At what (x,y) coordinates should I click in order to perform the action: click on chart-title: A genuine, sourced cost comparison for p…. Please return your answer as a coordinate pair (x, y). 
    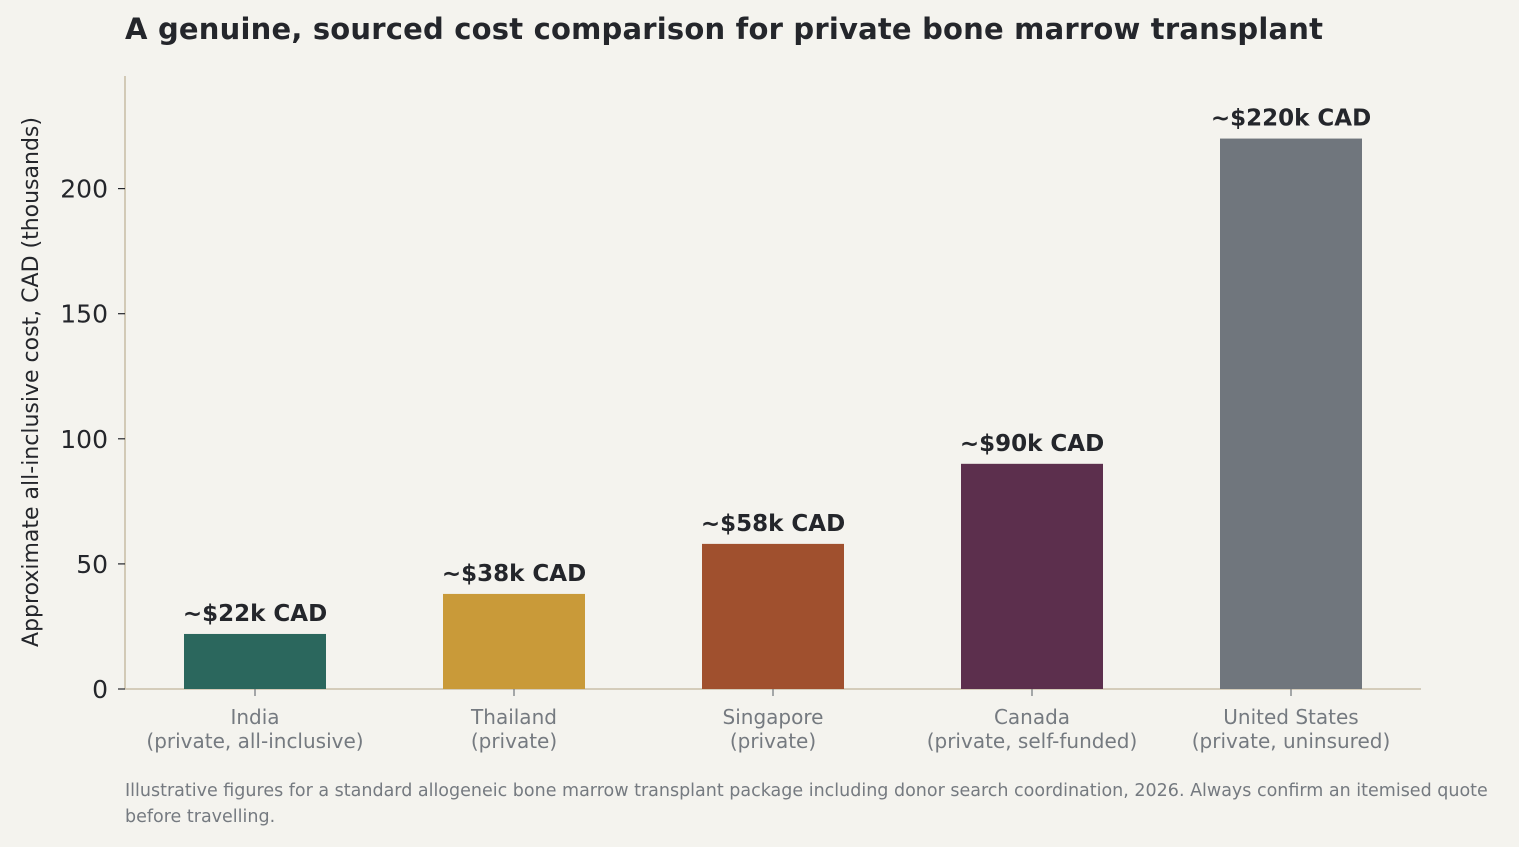
    Looking at the image, I should click on (724, 29).